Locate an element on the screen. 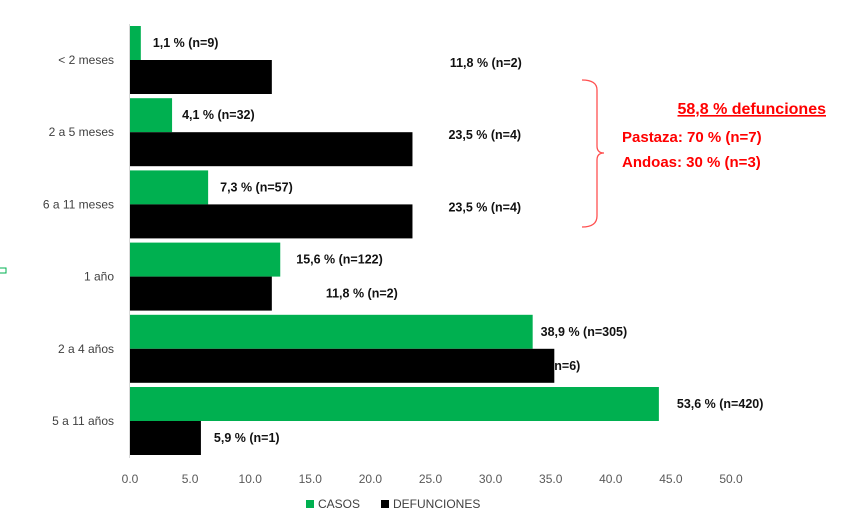  x-tick-label: 50.0 is located at coordinates (731, 479).